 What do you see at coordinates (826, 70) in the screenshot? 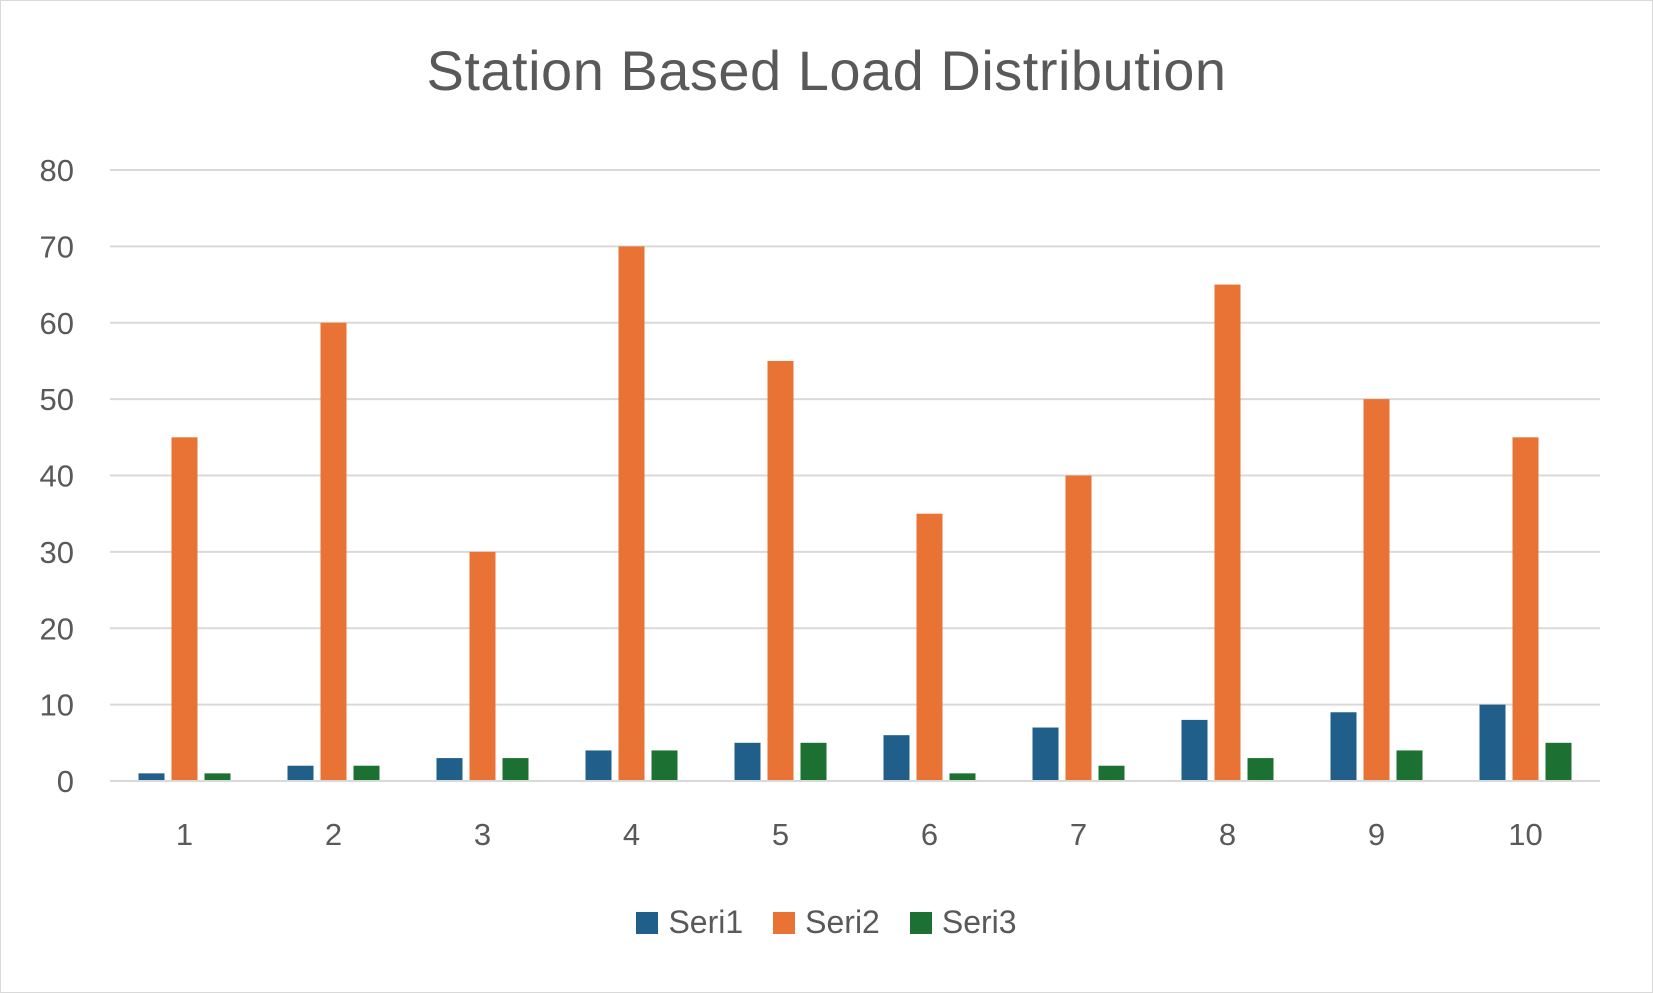
I see `chart-title: Station Based Load Distribution` at bounding box center [826, 70].